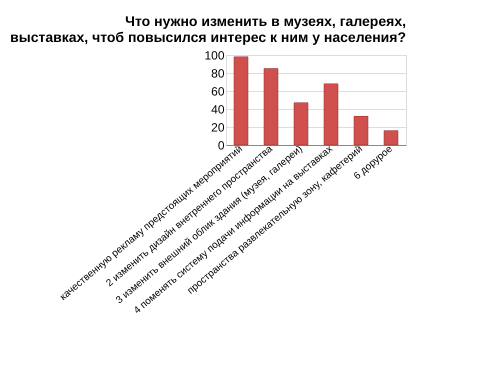  I want to click on text: Что нужно изменить в музеях, галереях,, so click(265, 21).